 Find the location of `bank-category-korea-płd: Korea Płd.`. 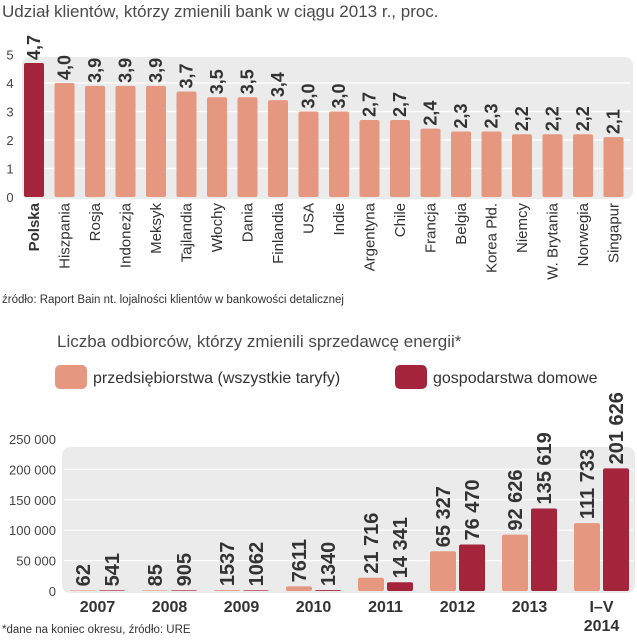

bank-category-korea-płd: Korea Płd. is located at coordinates (492, 238).